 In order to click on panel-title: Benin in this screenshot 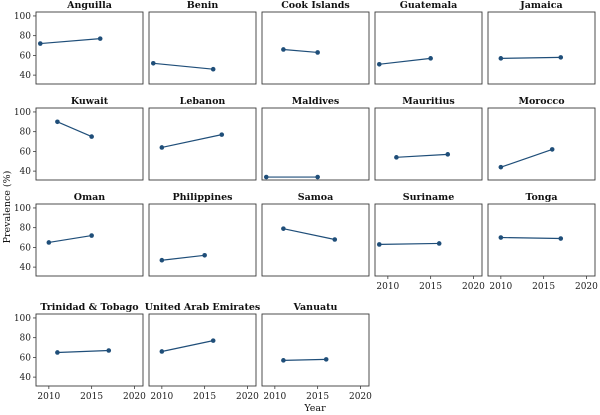, I will do `click(203, 5)`.